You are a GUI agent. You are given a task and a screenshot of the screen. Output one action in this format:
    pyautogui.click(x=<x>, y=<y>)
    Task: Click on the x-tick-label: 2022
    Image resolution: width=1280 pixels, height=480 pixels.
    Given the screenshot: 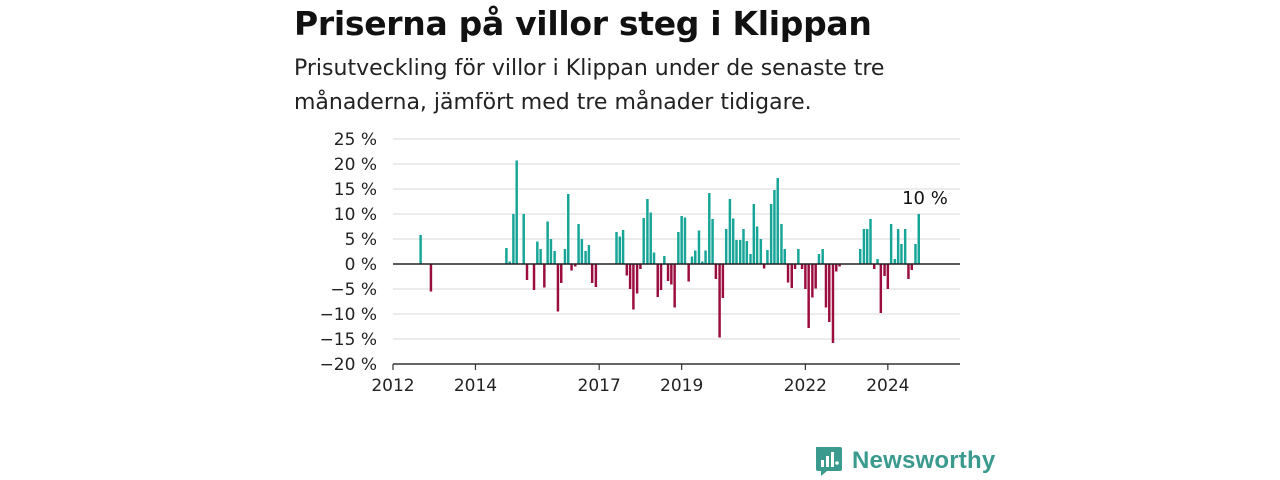 What is the action you would take?
    pyautogui.click(x=805, y=386)
    